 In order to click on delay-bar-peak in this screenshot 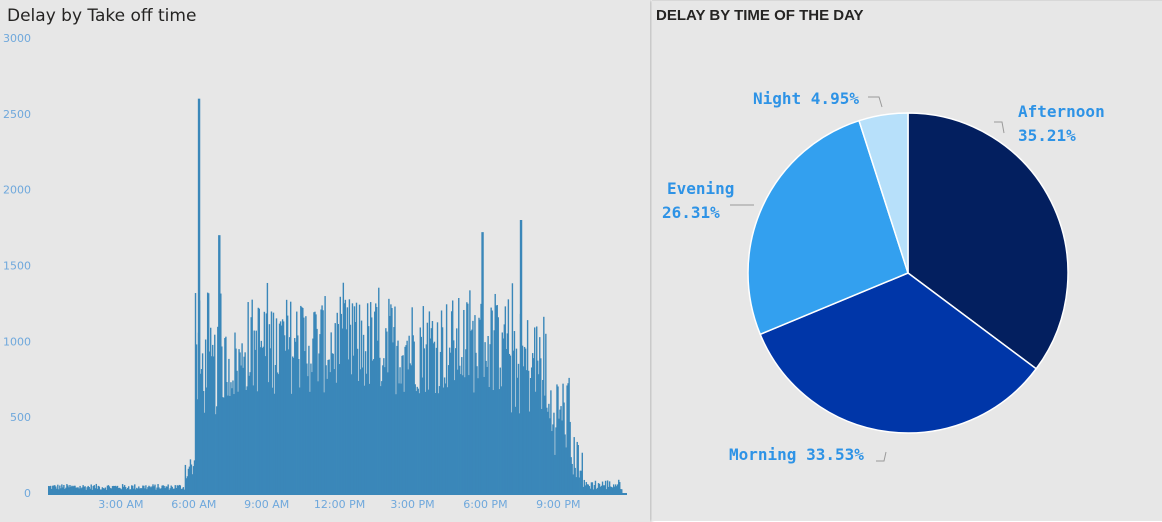, I will do `click(521, 356)`.